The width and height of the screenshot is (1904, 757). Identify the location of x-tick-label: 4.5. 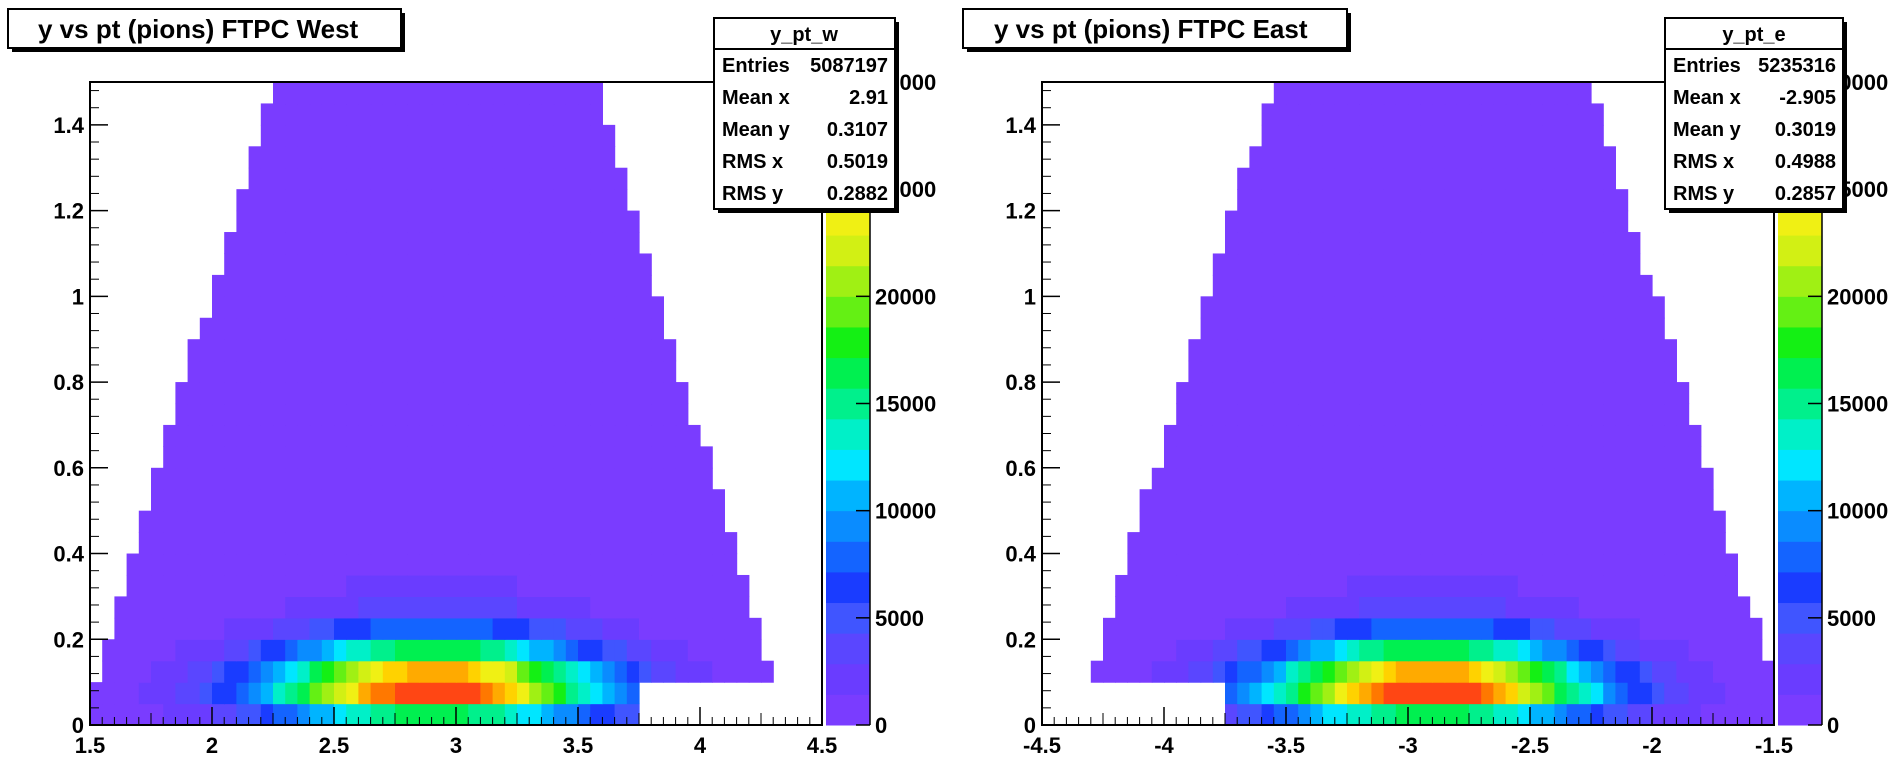
(822, 745).